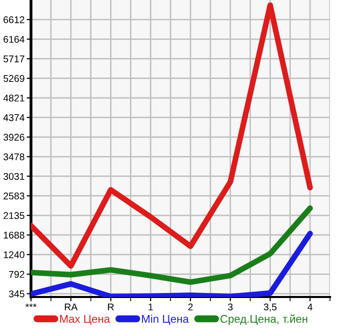 This screenshot has width=345, height=335. What do you see at coordinates (71, 307) in the screenshot?
I see `x-tick-label: RA` at bounding box center [71, 307].